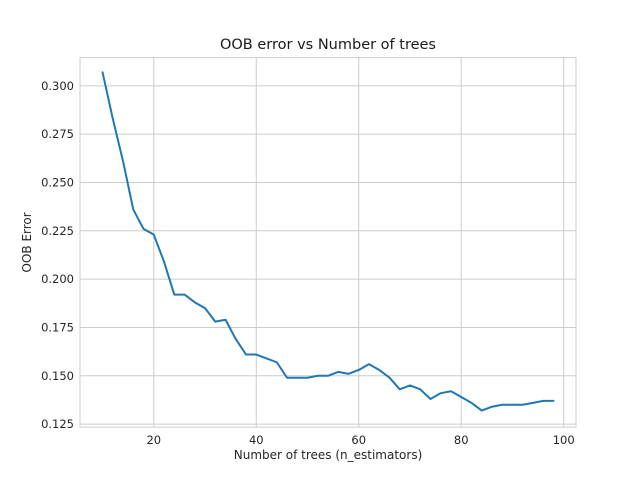 Image resolution: width=640 pixels, height=480 pixels. Describe the element at coordinates (57, 182) in the screenshot. I see `y-tick-label: 0.250` at that location.